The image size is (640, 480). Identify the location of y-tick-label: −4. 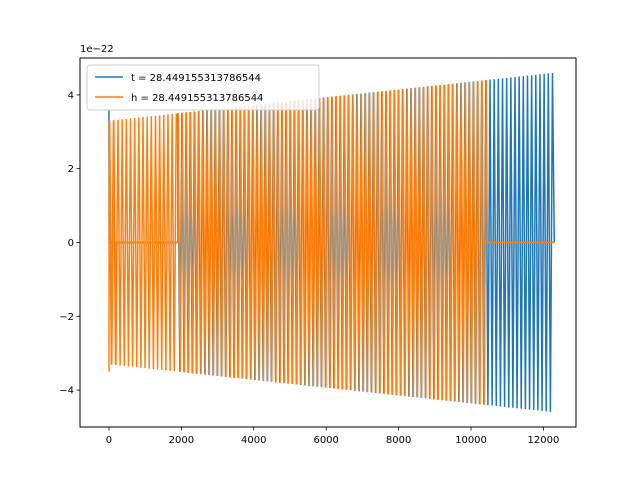
(66, 391).